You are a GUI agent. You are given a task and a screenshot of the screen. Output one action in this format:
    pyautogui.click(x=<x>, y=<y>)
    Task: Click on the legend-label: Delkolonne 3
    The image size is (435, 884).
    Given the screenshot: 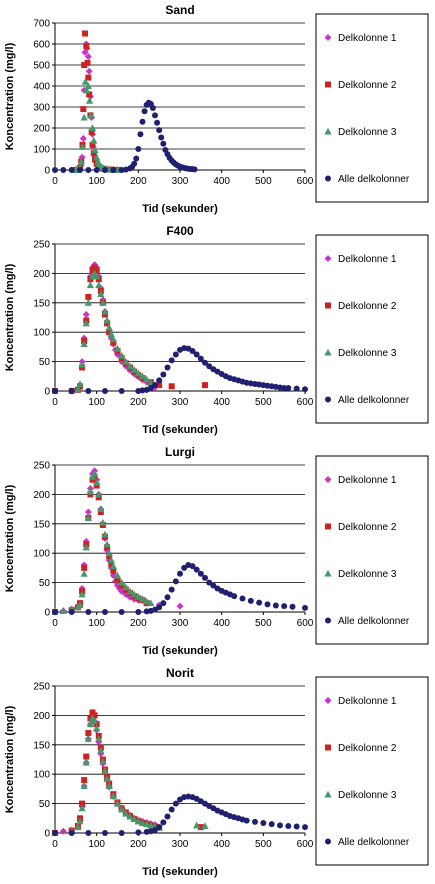 What is the action you would take?
    pyautogui.click(x=367, y=795)
    